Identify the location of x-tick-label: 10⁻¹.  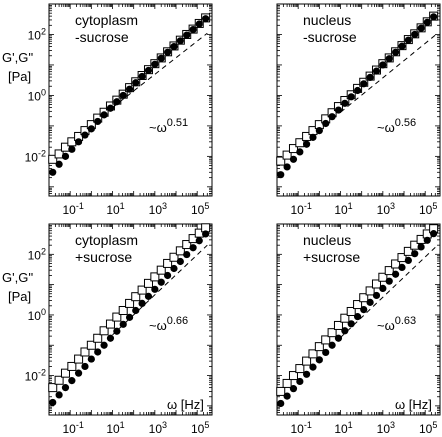
(72, 209).